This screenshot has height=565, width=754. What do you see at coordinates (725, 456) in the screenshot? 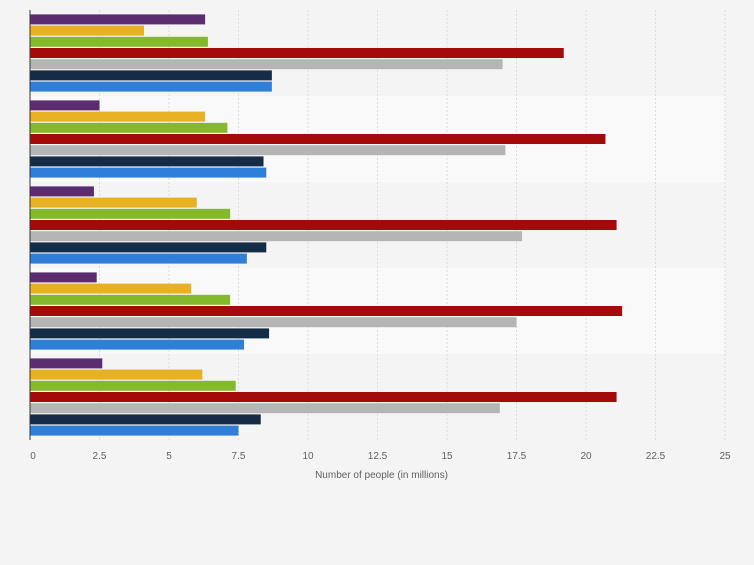
I see `x-tick-label: 25` at bounding box center [725, 456].